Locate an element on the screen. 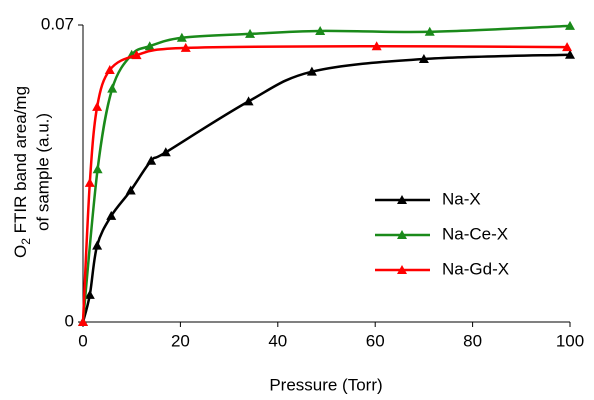 This screenshot has width=594, height=400. y-label-part: O is located at coordinates (20, 251).